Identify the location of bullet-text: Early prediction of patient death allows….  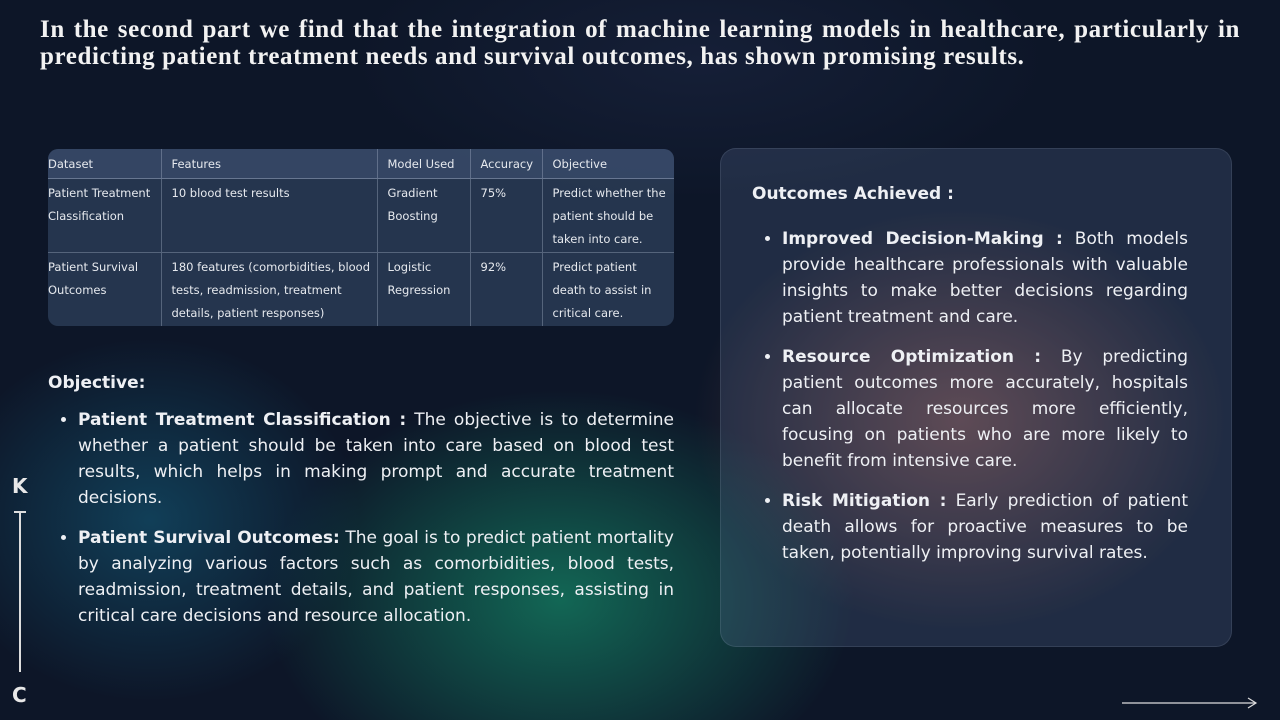
(985, 527).